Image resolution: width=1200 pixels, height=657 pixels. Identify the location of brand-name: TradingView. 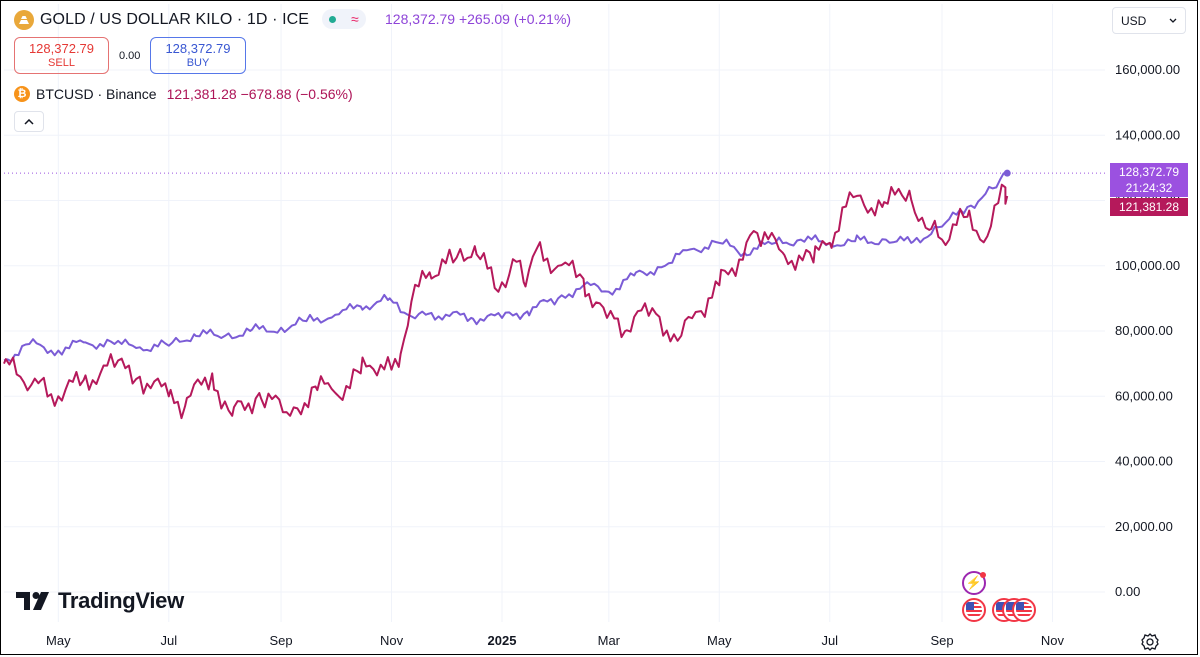
(121, 600).